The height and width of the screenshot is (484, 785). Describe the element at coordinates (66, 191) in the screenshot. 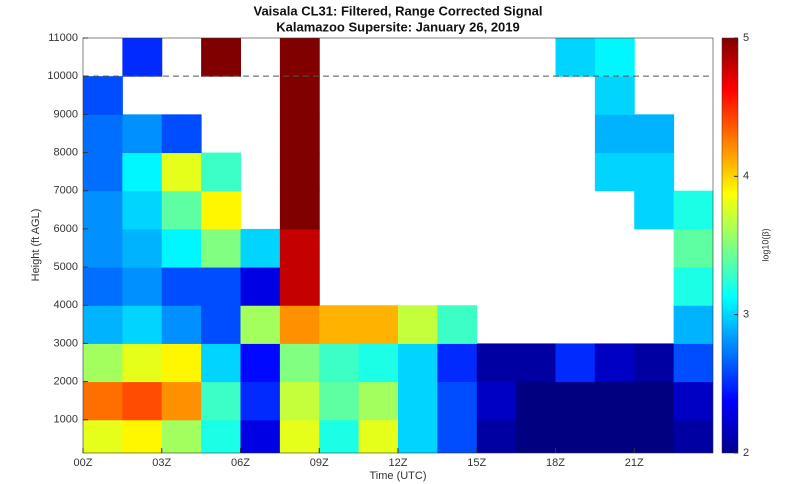

I see `y-tick-label: 7000` at that location.